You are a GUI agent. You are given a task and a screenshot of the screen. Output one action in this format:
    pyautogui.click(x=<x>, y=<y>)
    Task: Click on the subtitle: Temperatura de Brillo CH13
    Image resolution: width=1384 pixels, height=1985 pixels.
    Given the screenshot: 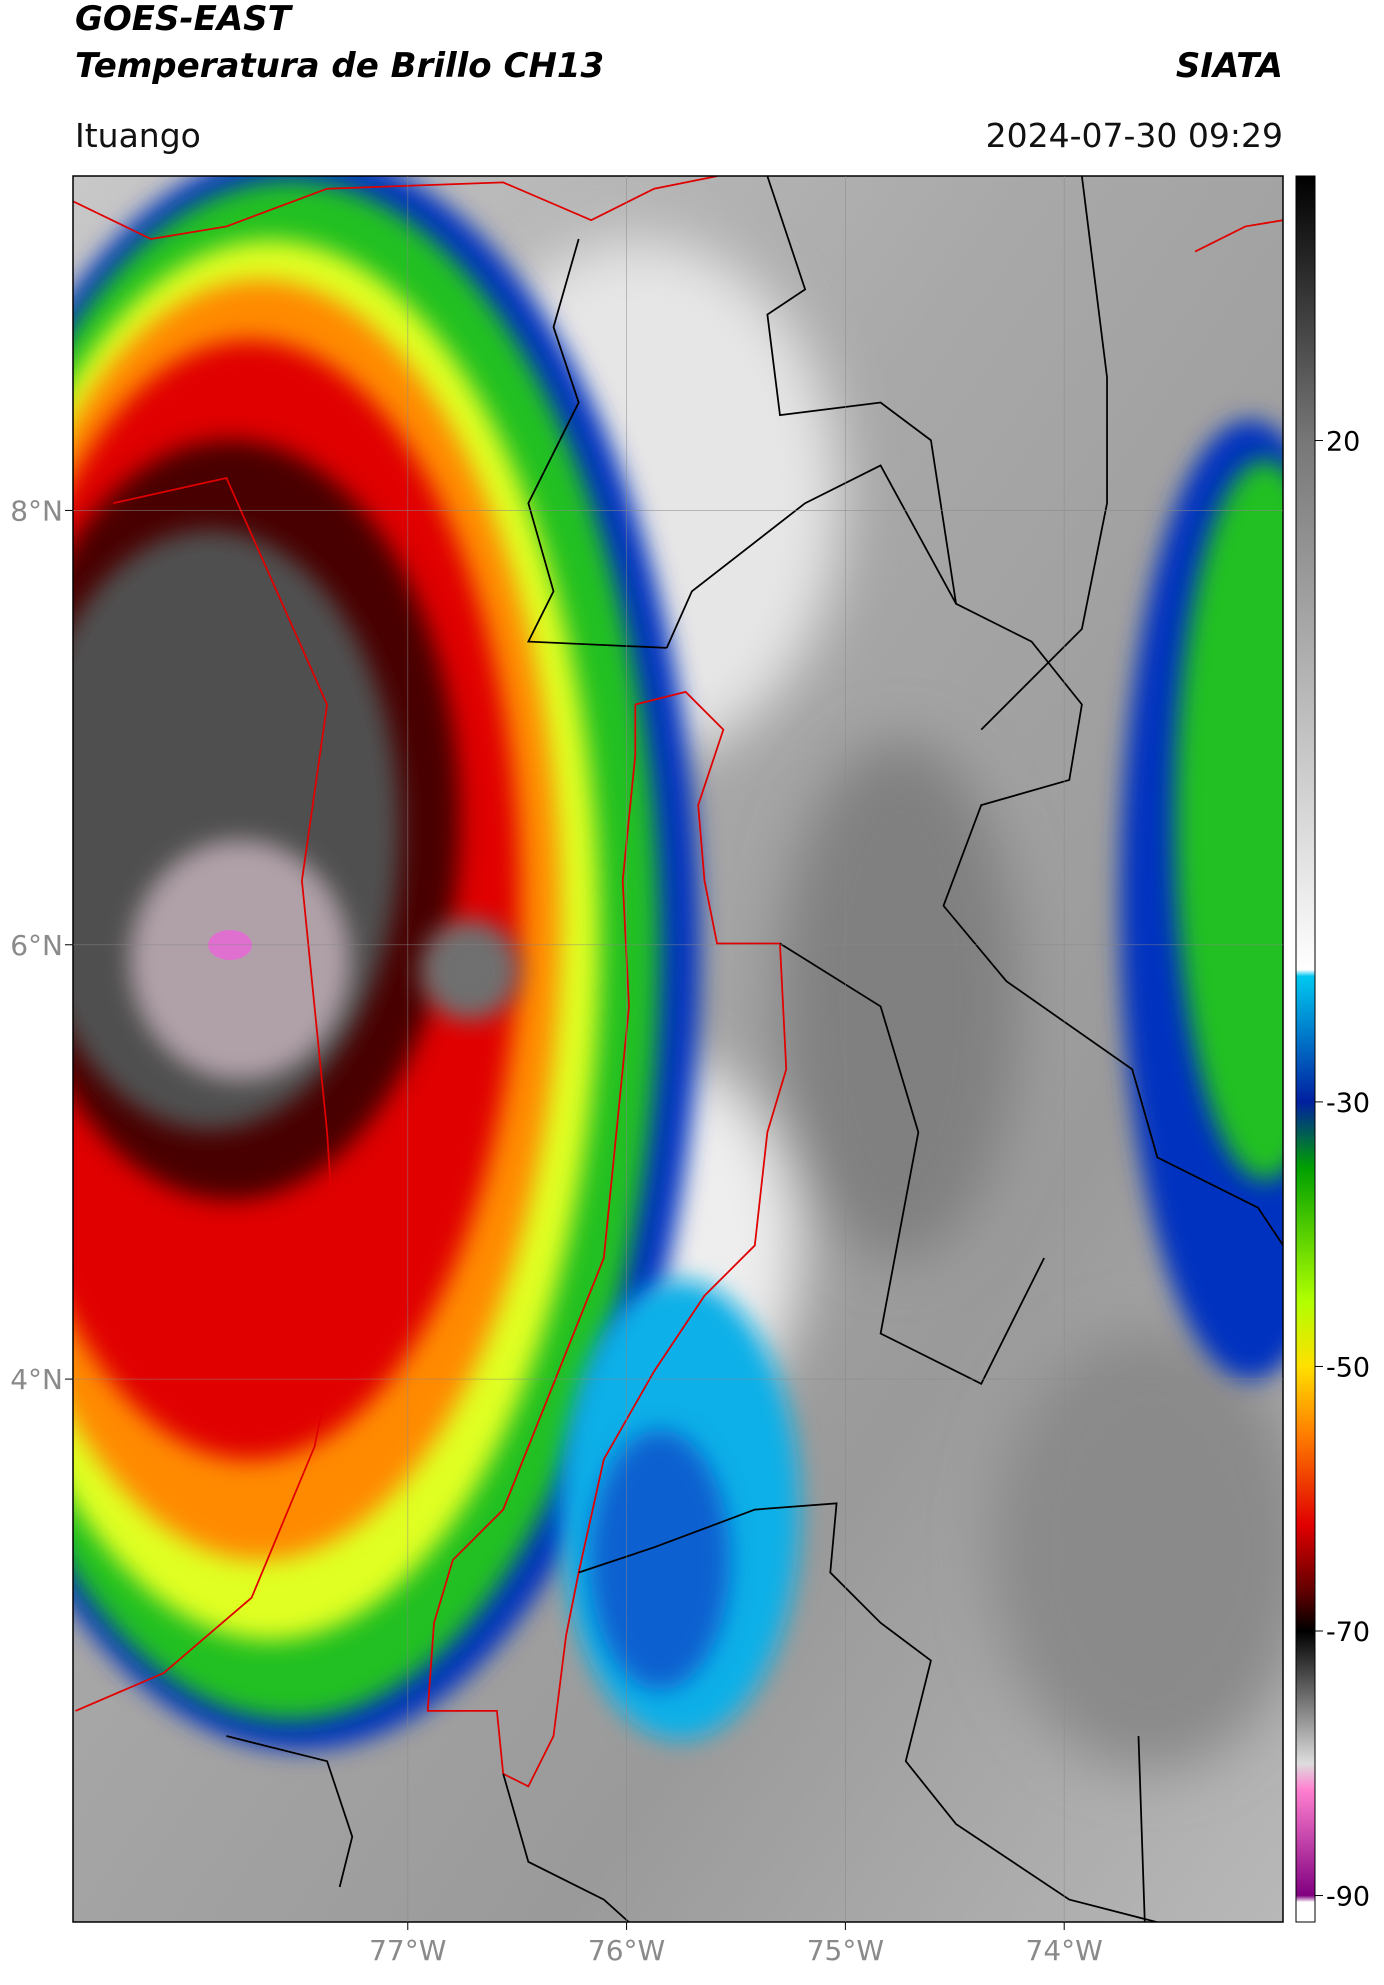 What is the action you would take?
    pyautogui.click(x=339, y=66)
    